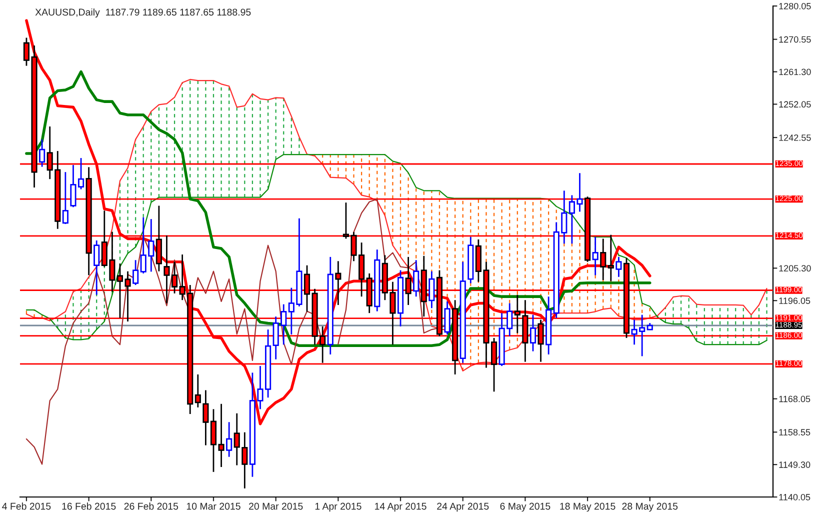 Image resolution: width=814 pixels, height=516 pixels. I want to click on x-tick-label: 28 May 2015, so click(650, 507).